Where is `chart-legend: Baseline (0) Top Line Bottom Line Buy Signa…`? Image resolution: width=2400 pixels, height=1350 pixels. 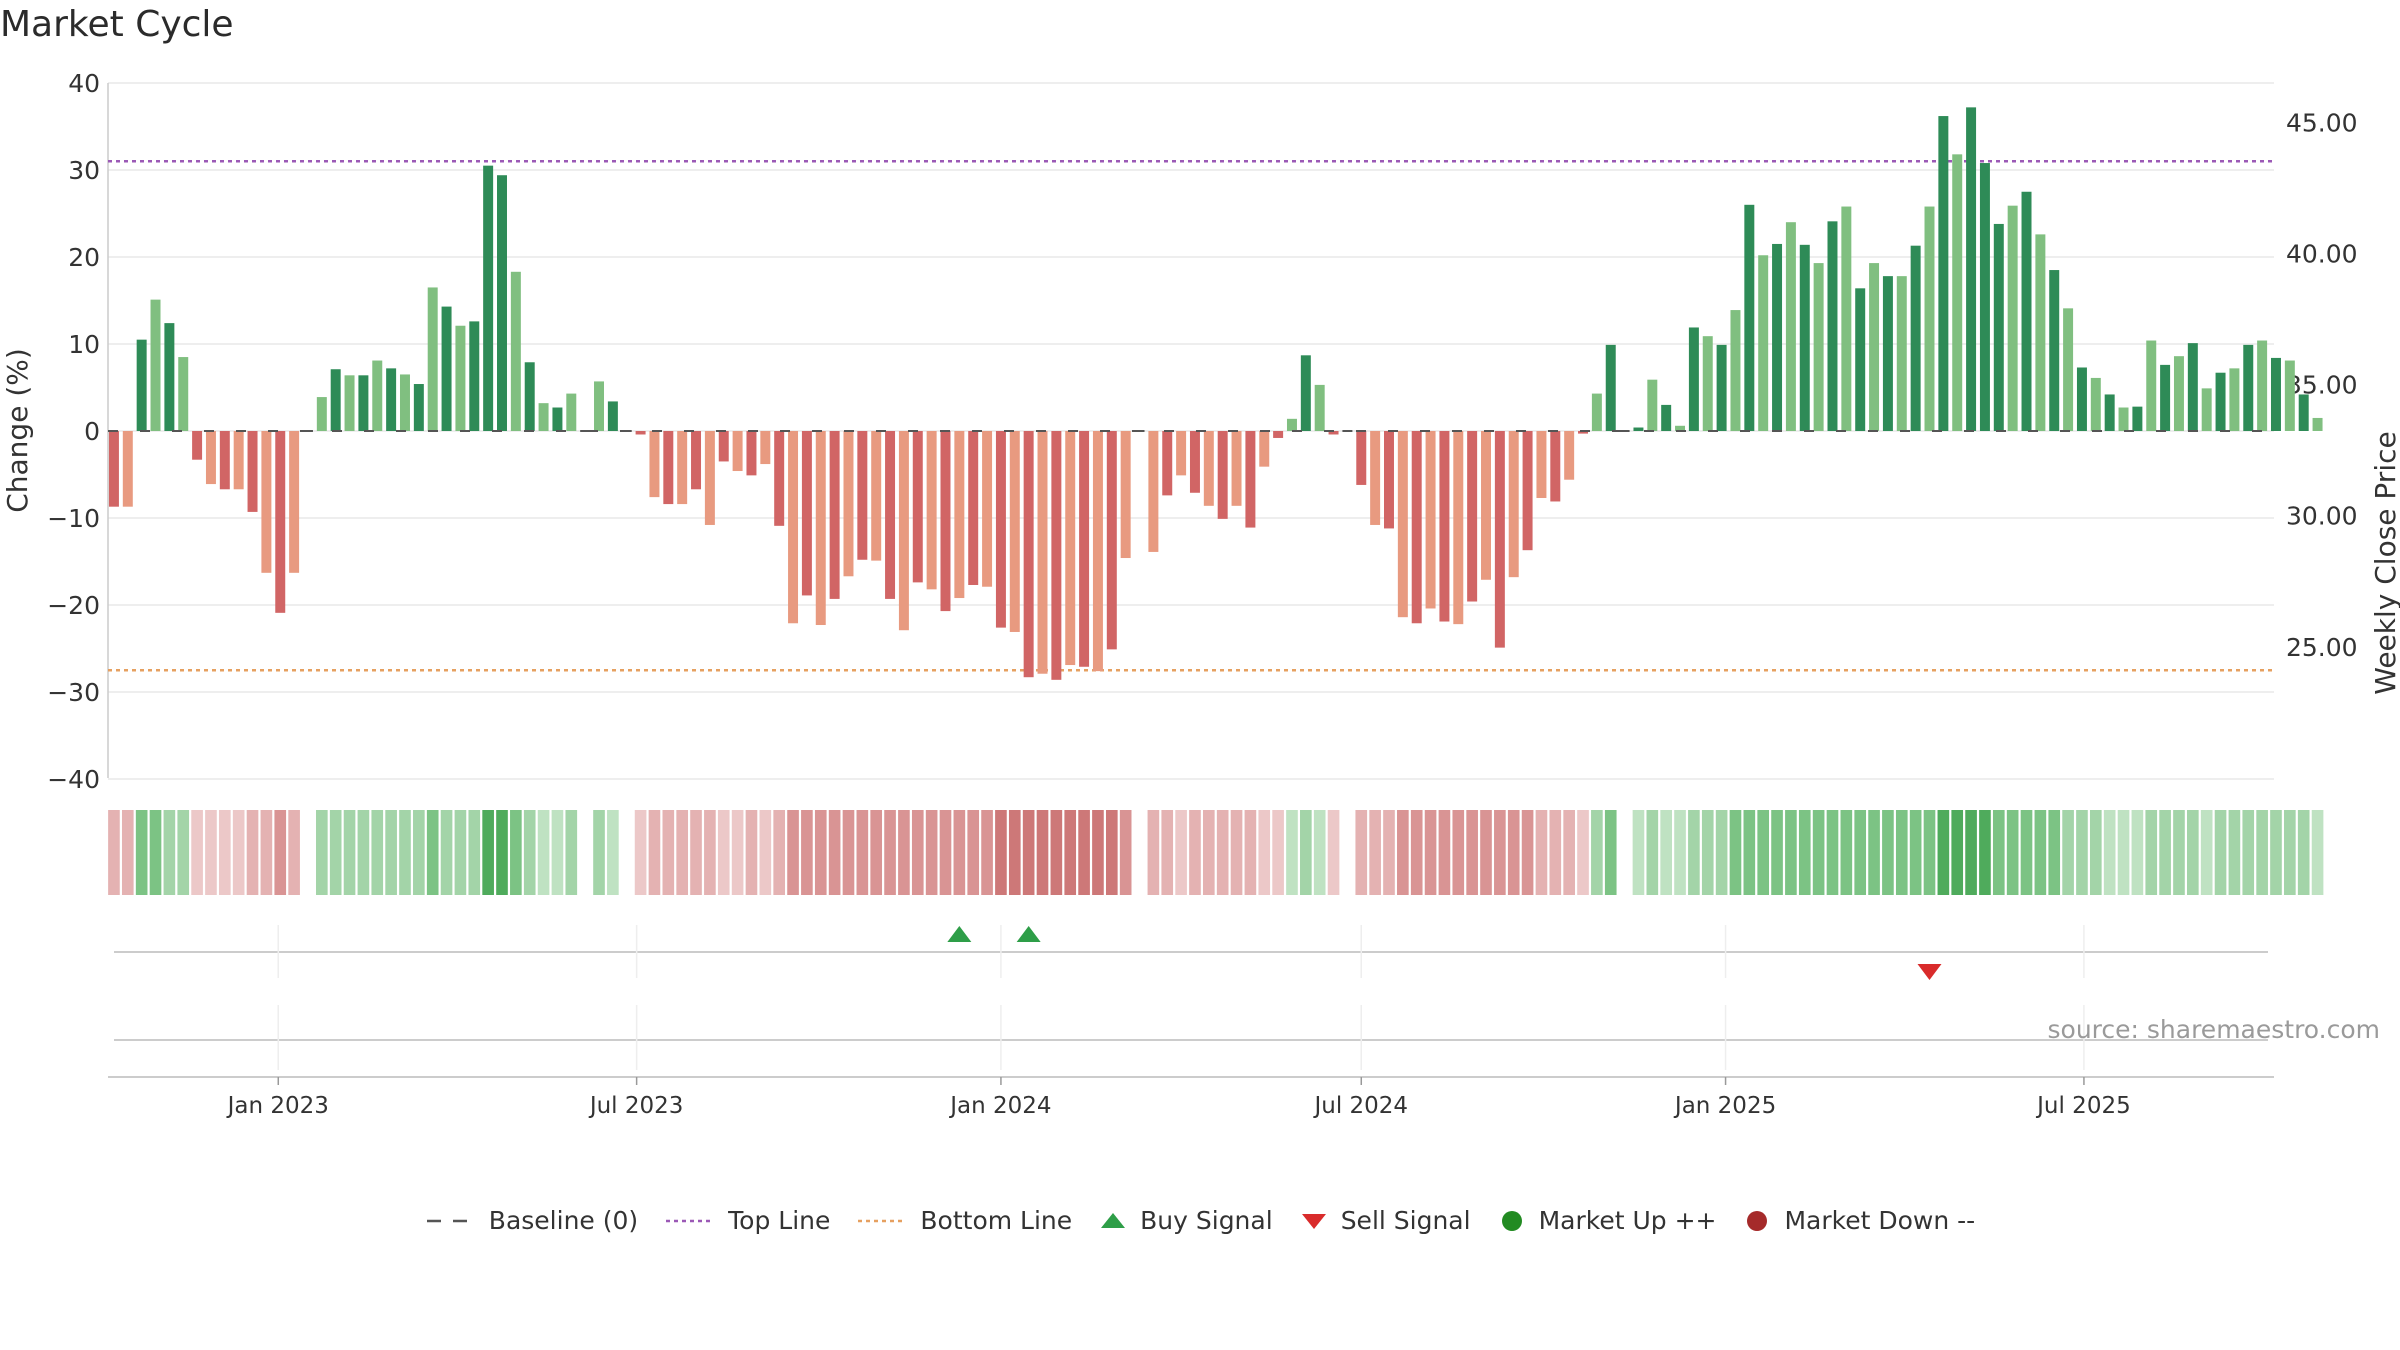 chart-legend: Baseline (0) Top Line Bottom Line Buy Signa… is located at coordinates (1200, 1220).